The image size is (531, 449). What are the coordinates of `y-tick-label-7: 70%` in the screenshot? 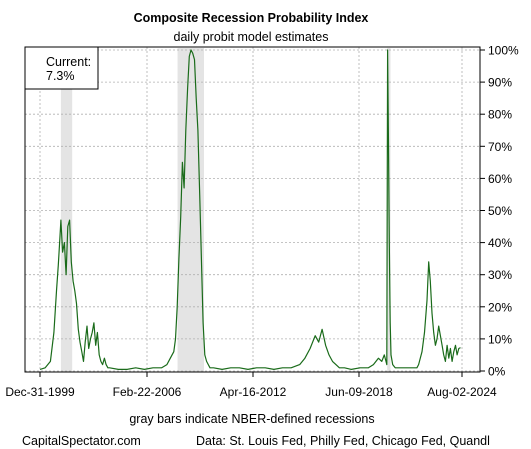 It's located at (500, 147).